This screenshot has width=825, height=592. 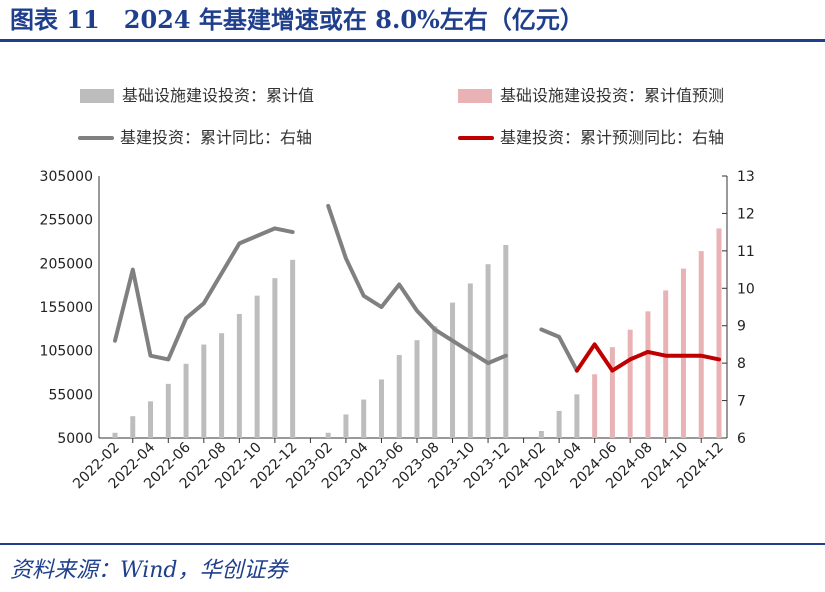 I want to click on title-divider, so click(x=412, y=40).